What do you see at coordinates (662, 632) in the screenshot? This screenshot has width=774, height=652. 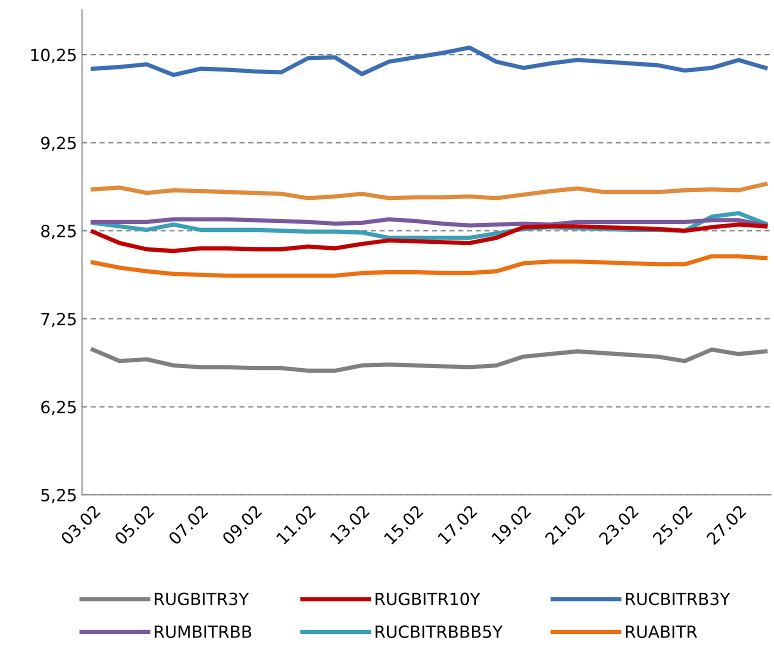 I see `legend-label: RUABITR` at bounding box center [662, 632].